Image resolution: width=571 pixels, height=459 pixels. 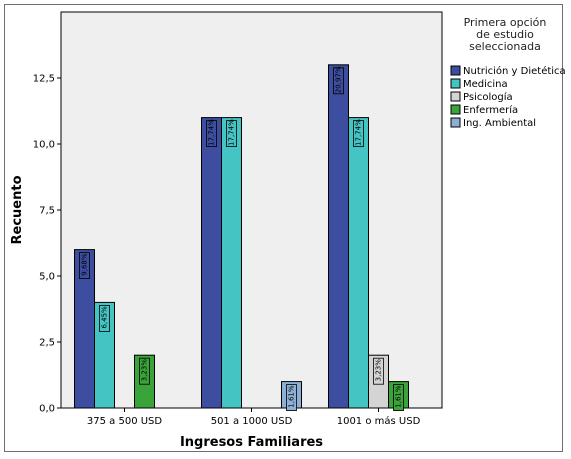 I want to click on legend-item-label: Medicina, so click(x=485, y=84).